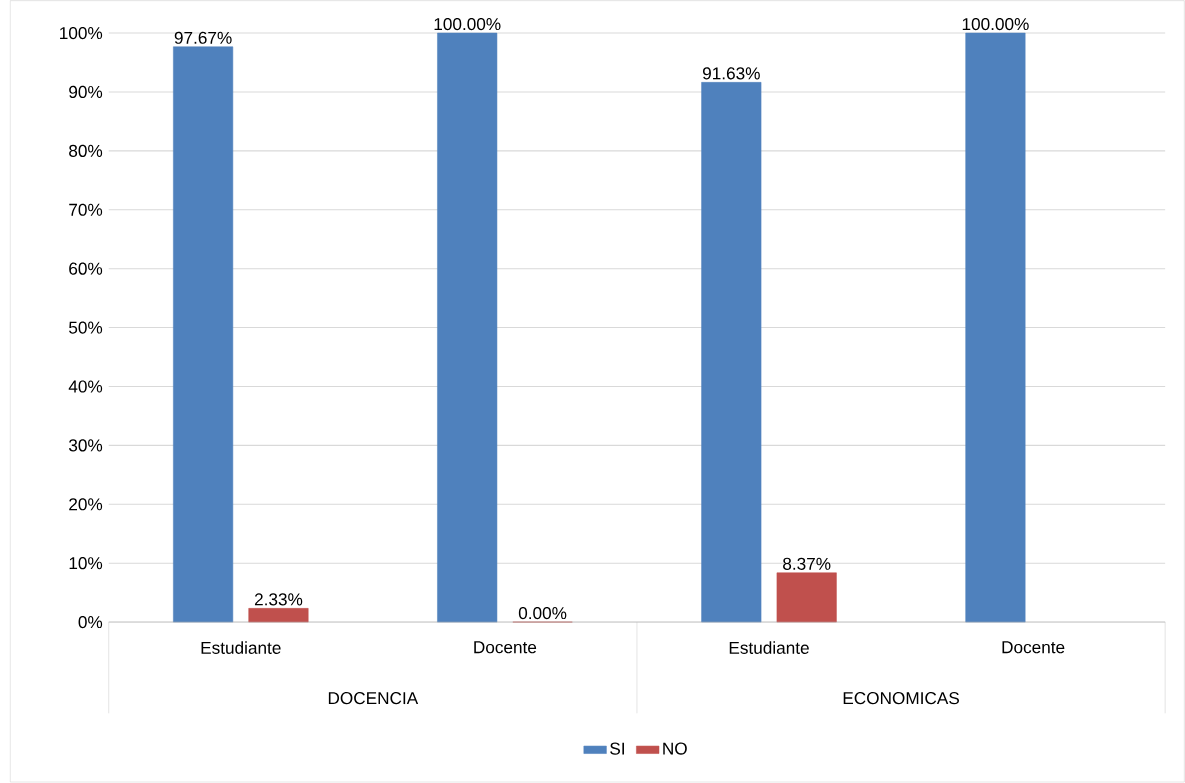 This screenshot has width=1185, height=783. I want to click on y-tick-label: 50%, so click(86, 327).